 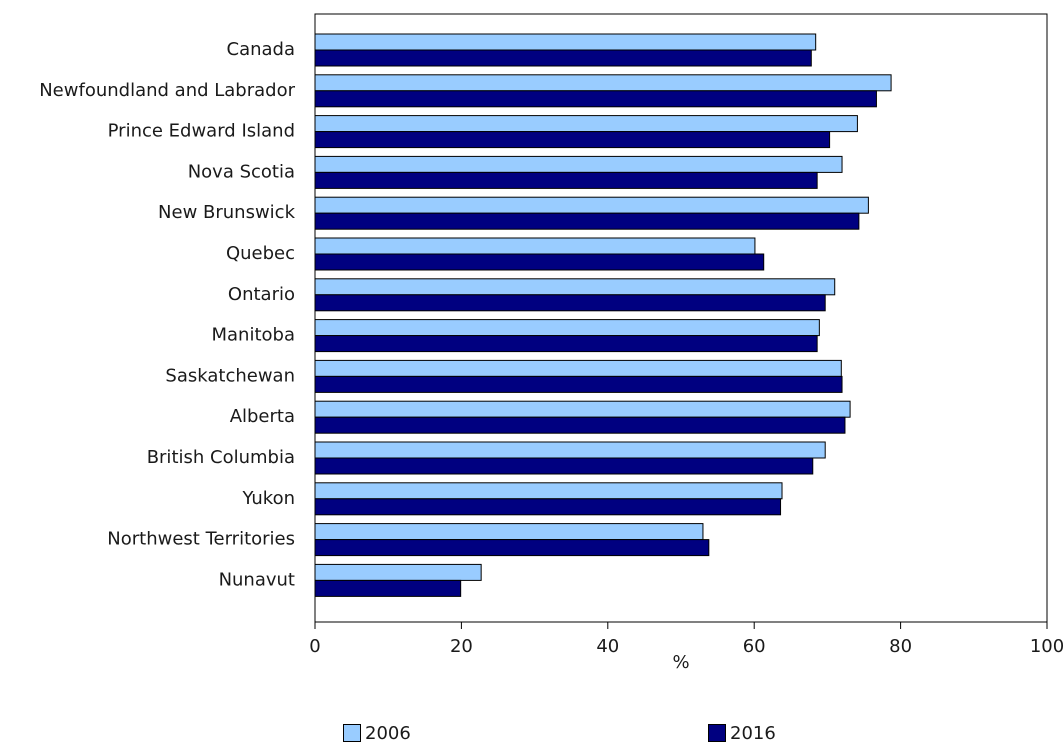 What do you see at coordinates (227, 212) in the screenshot?
I see `category-label-new-brunswick: New Brunswick` at bounding box center [227, 212].